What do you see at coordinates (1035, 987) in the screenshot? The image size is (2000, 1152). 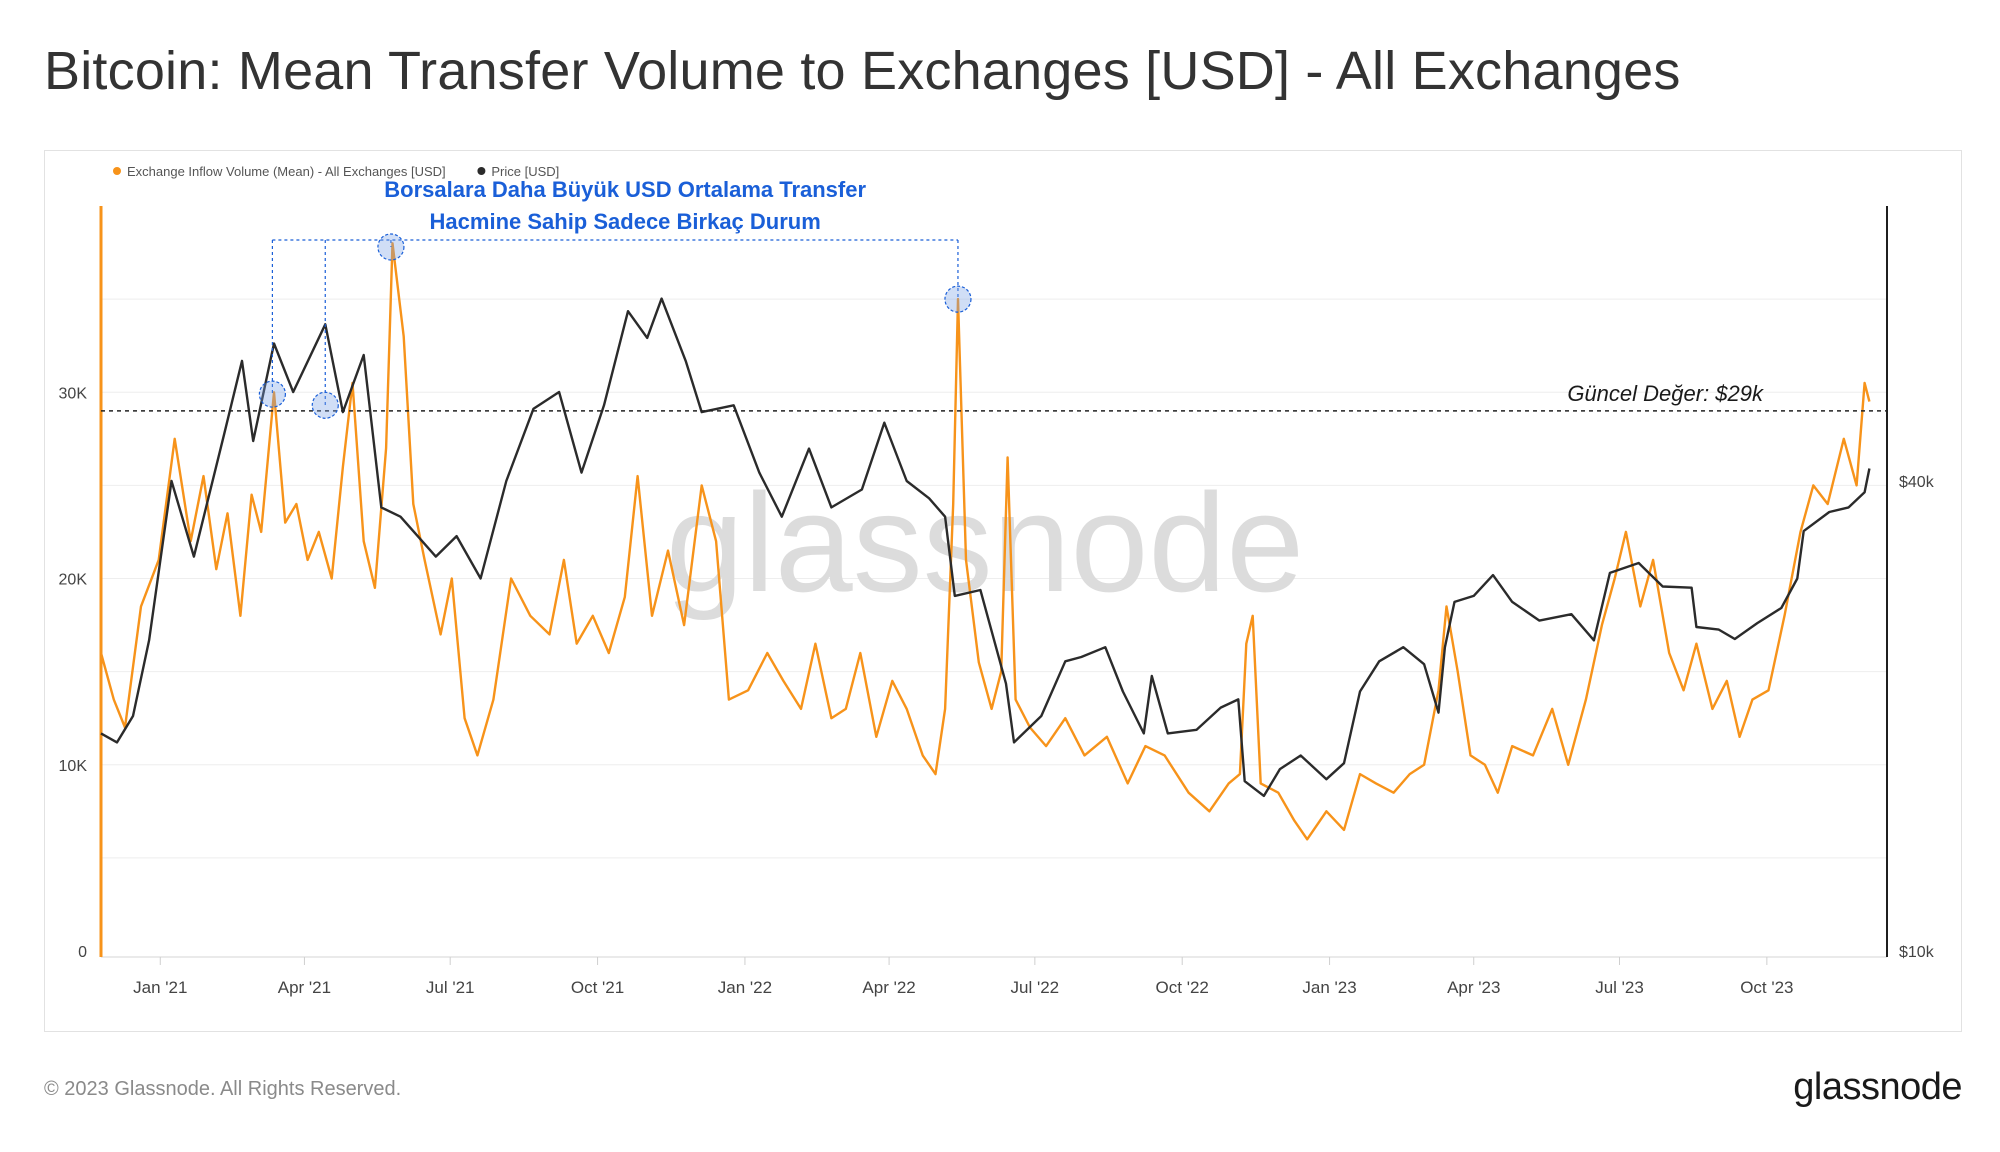 I see `x-tick-label: Jul '22` at bounding box center [1035, 987].